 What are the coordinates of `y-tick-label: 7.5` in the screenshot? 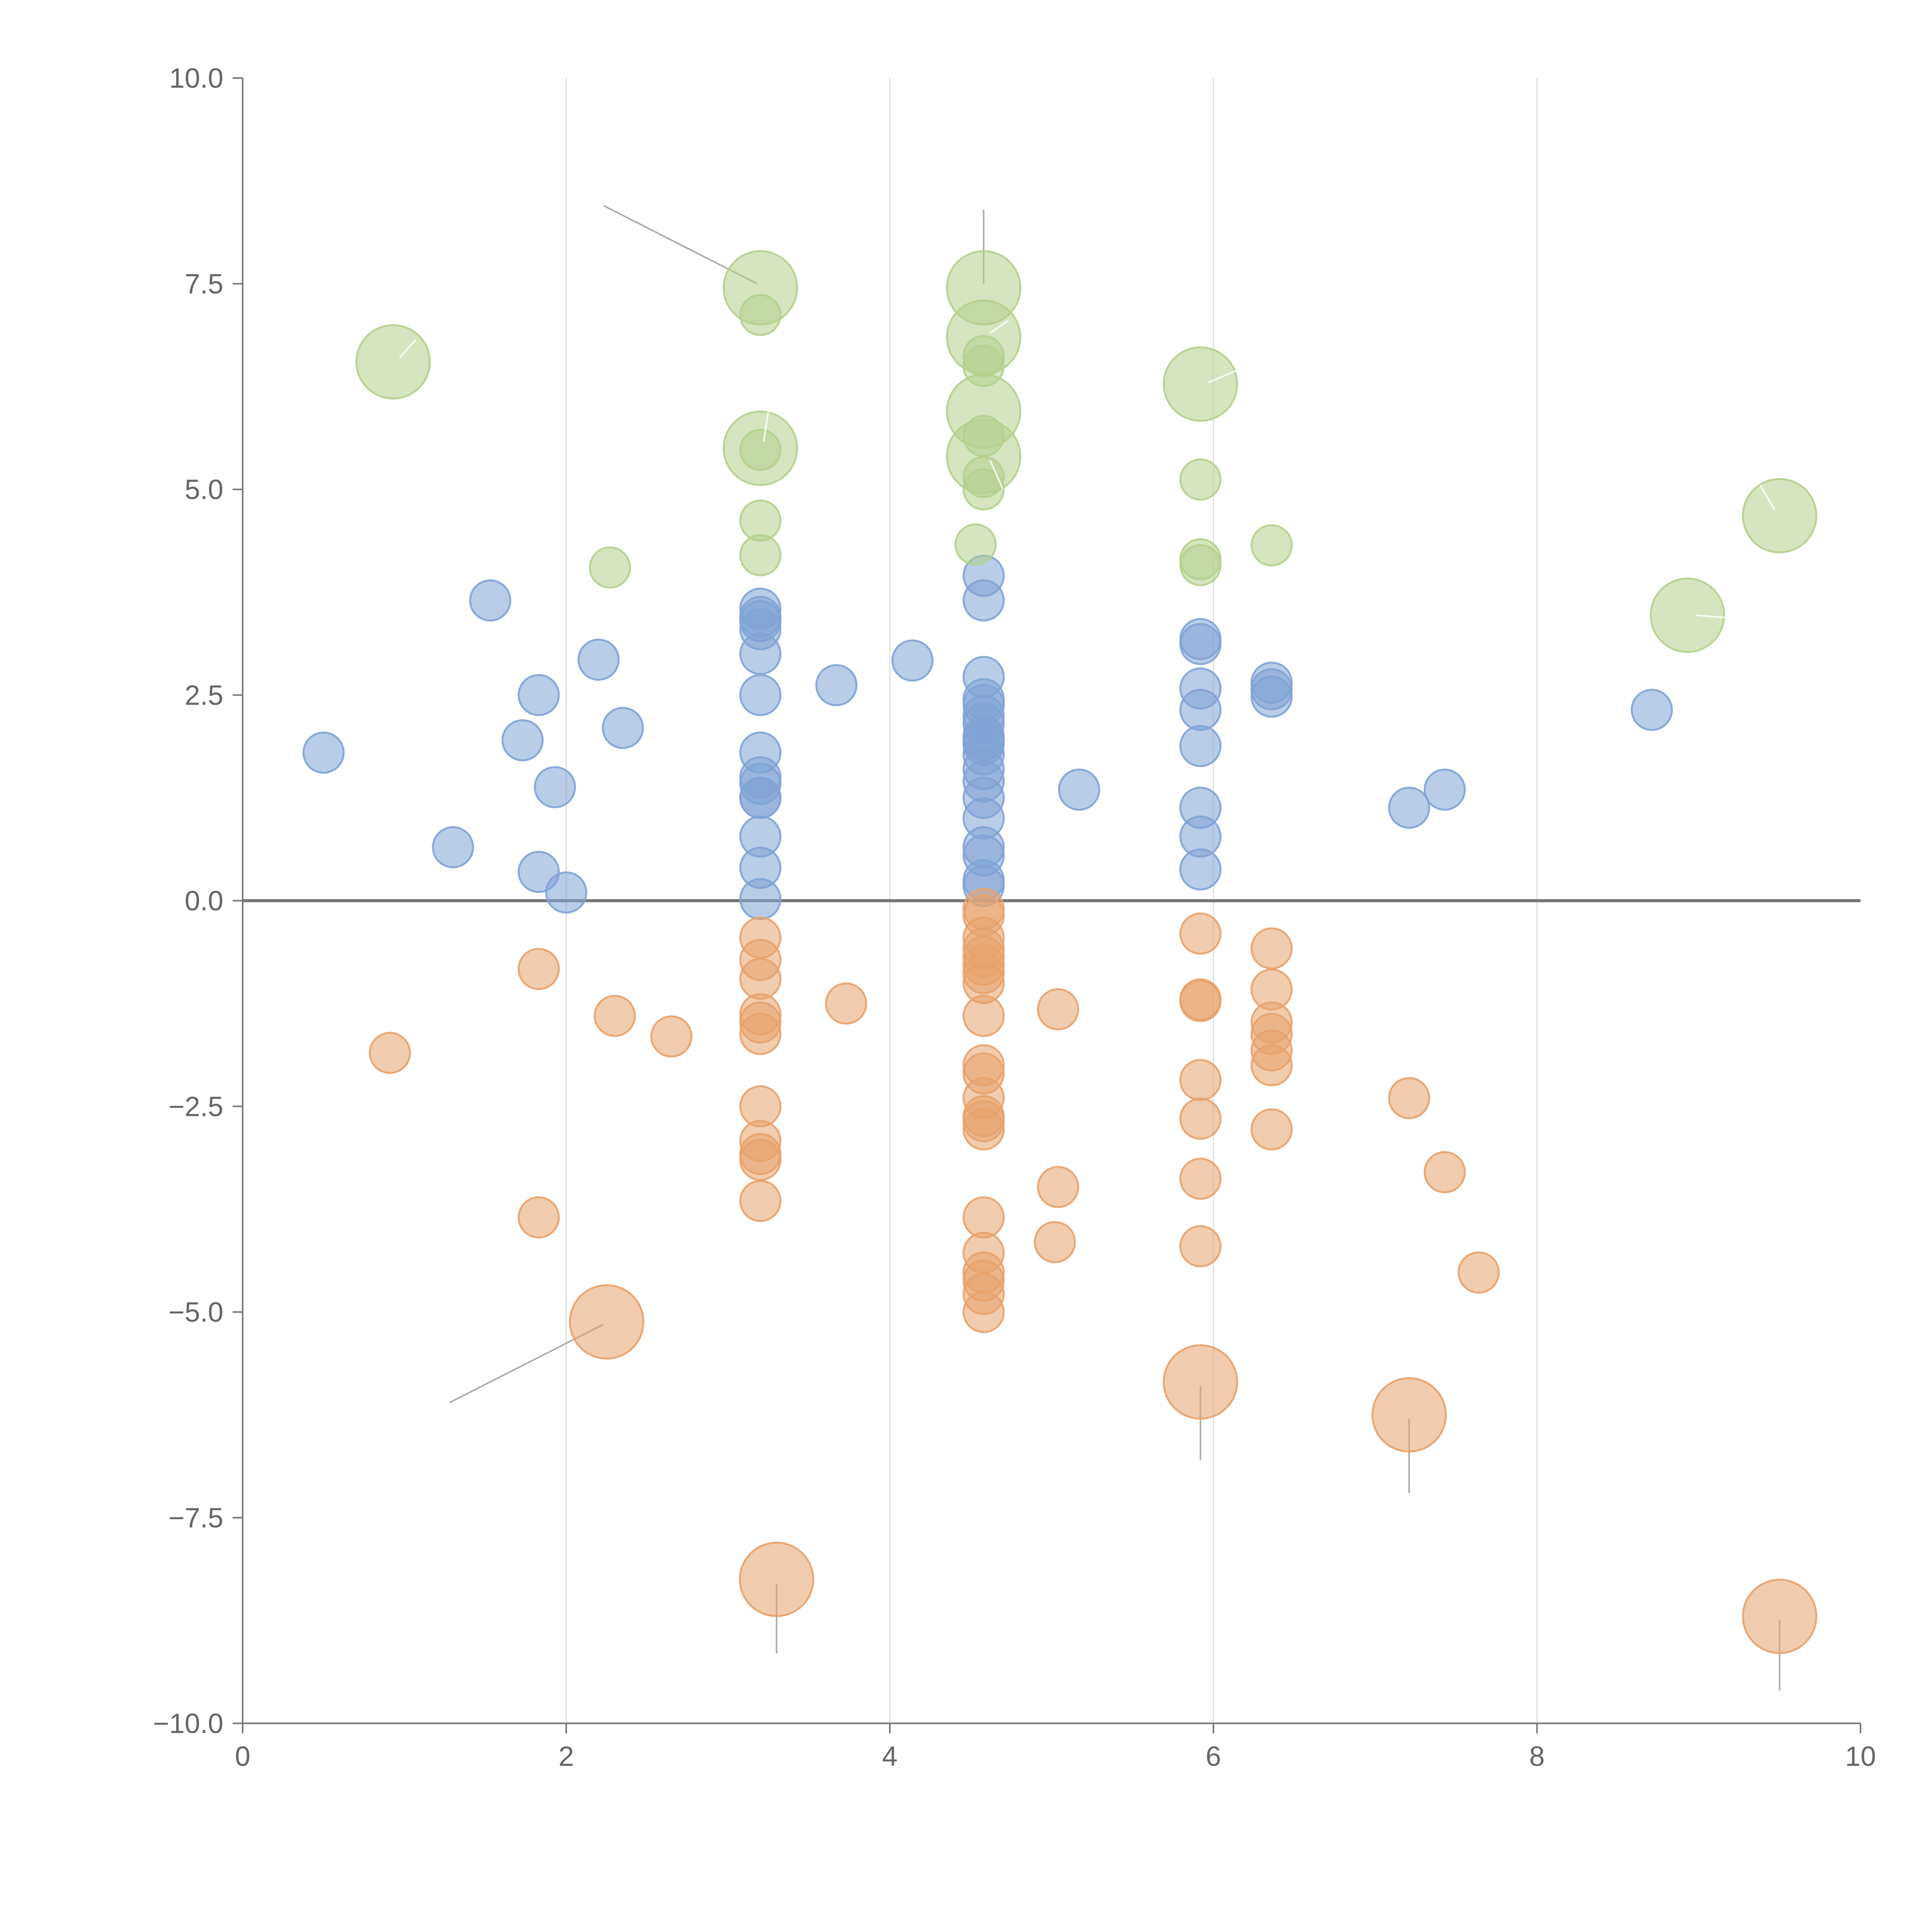 It's located at (204, 284).